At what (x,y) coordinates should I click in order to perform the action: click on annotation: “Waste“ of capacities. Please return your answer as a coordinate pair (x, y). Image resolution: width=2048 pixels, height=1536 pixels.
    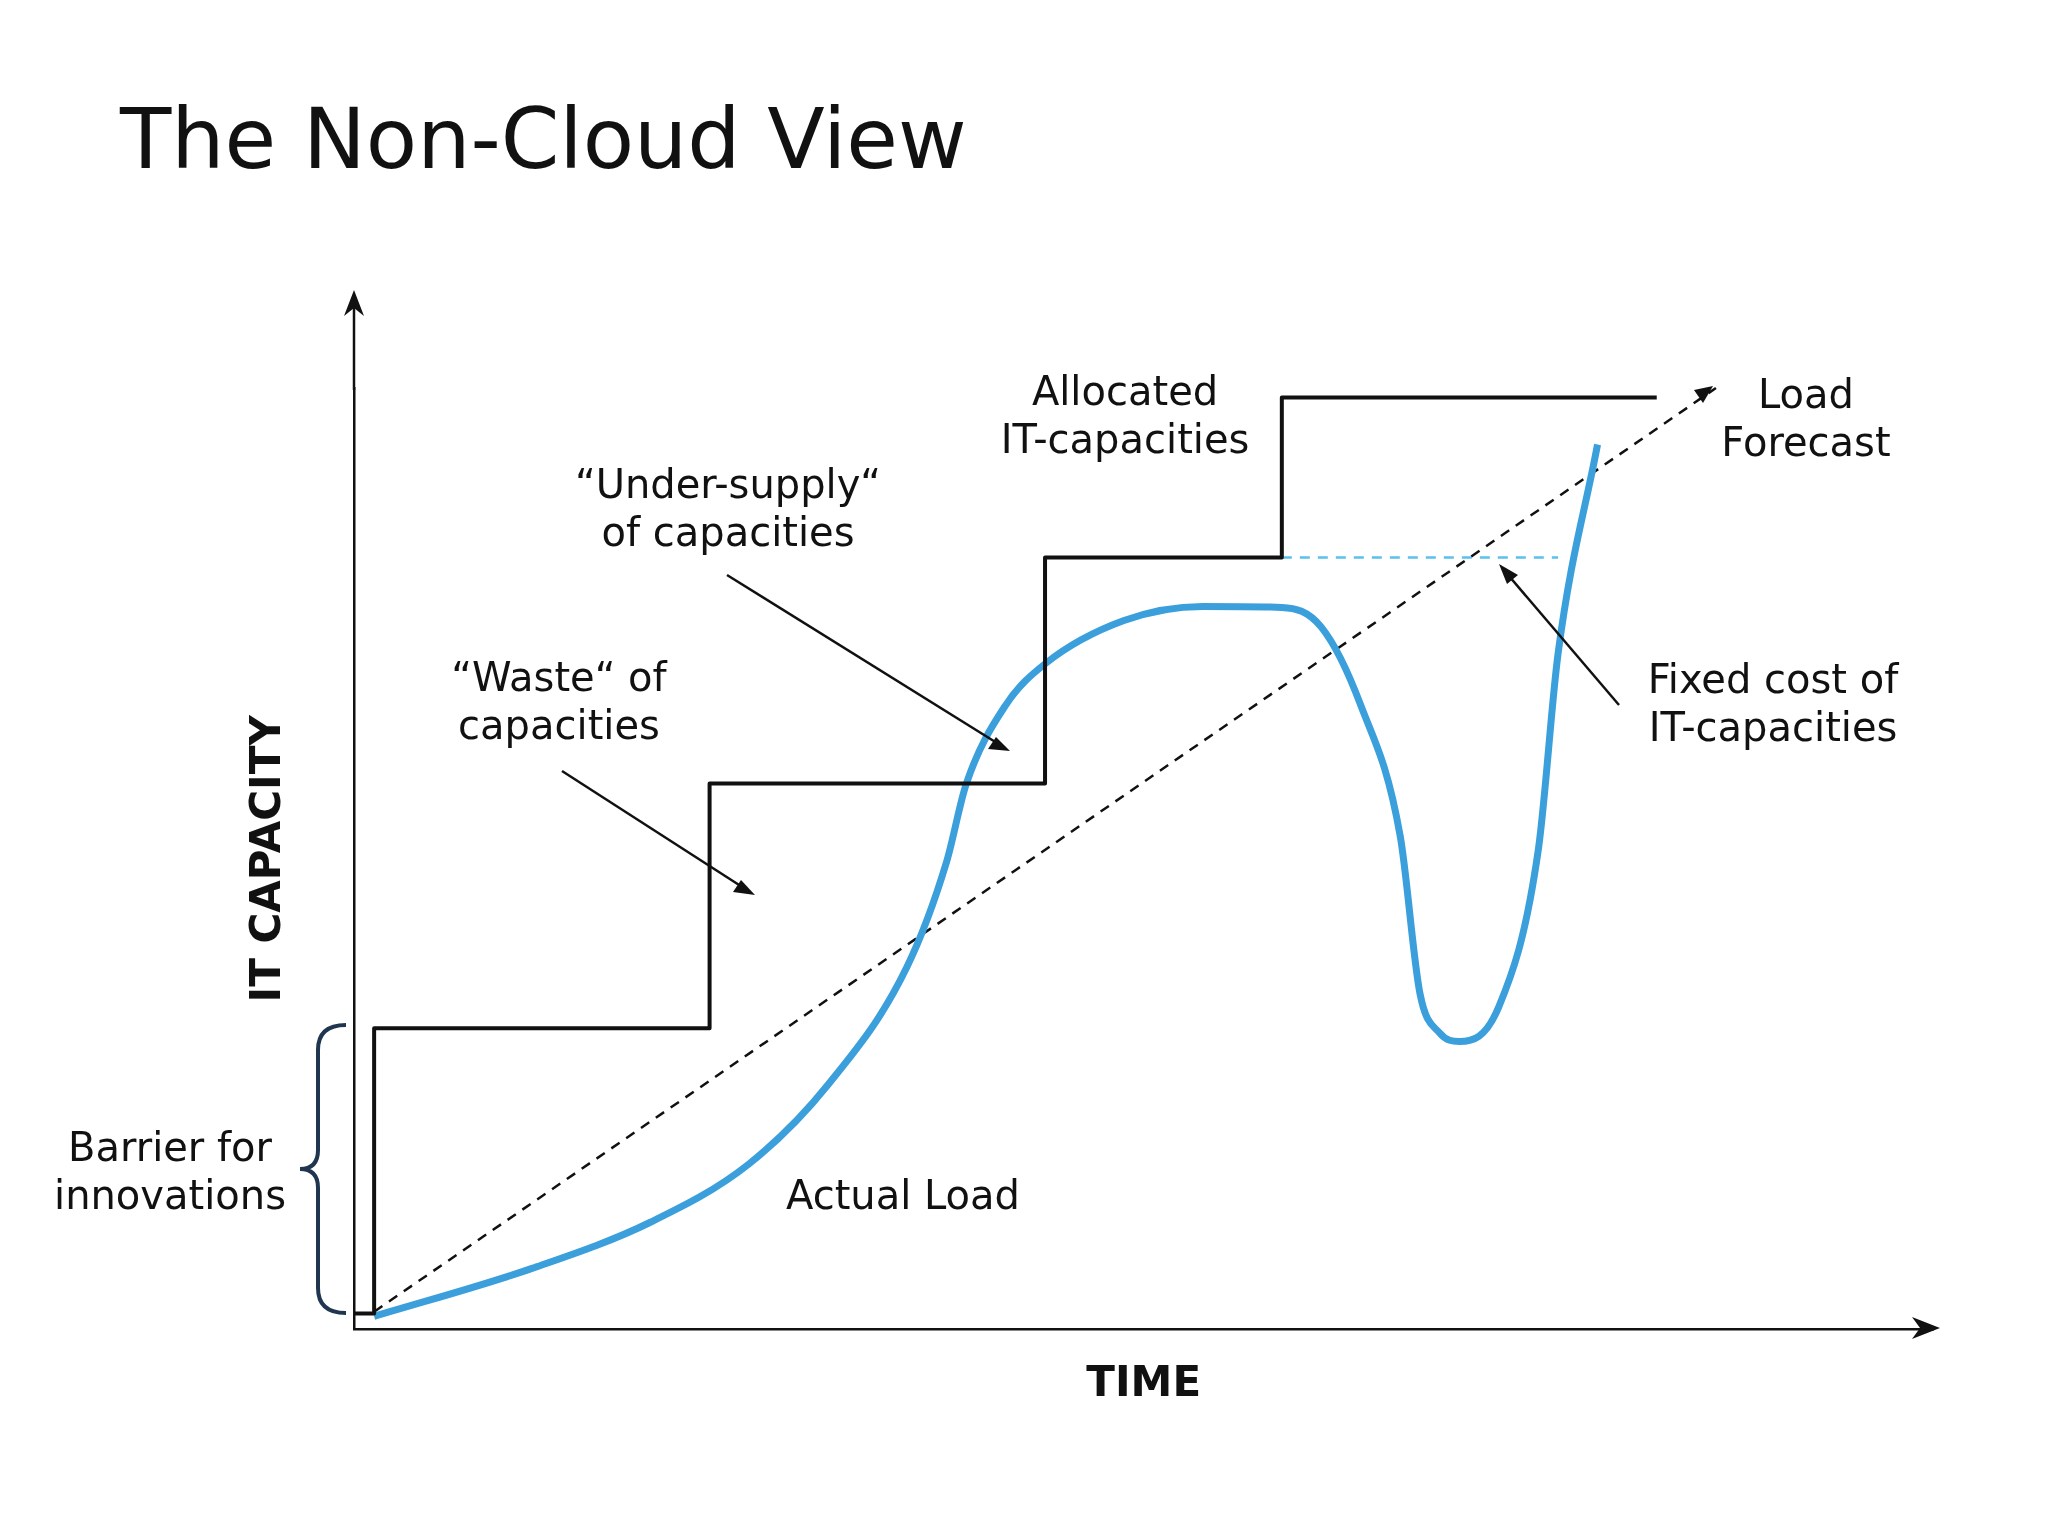
    Looking at the image, I should click on (559, 701).